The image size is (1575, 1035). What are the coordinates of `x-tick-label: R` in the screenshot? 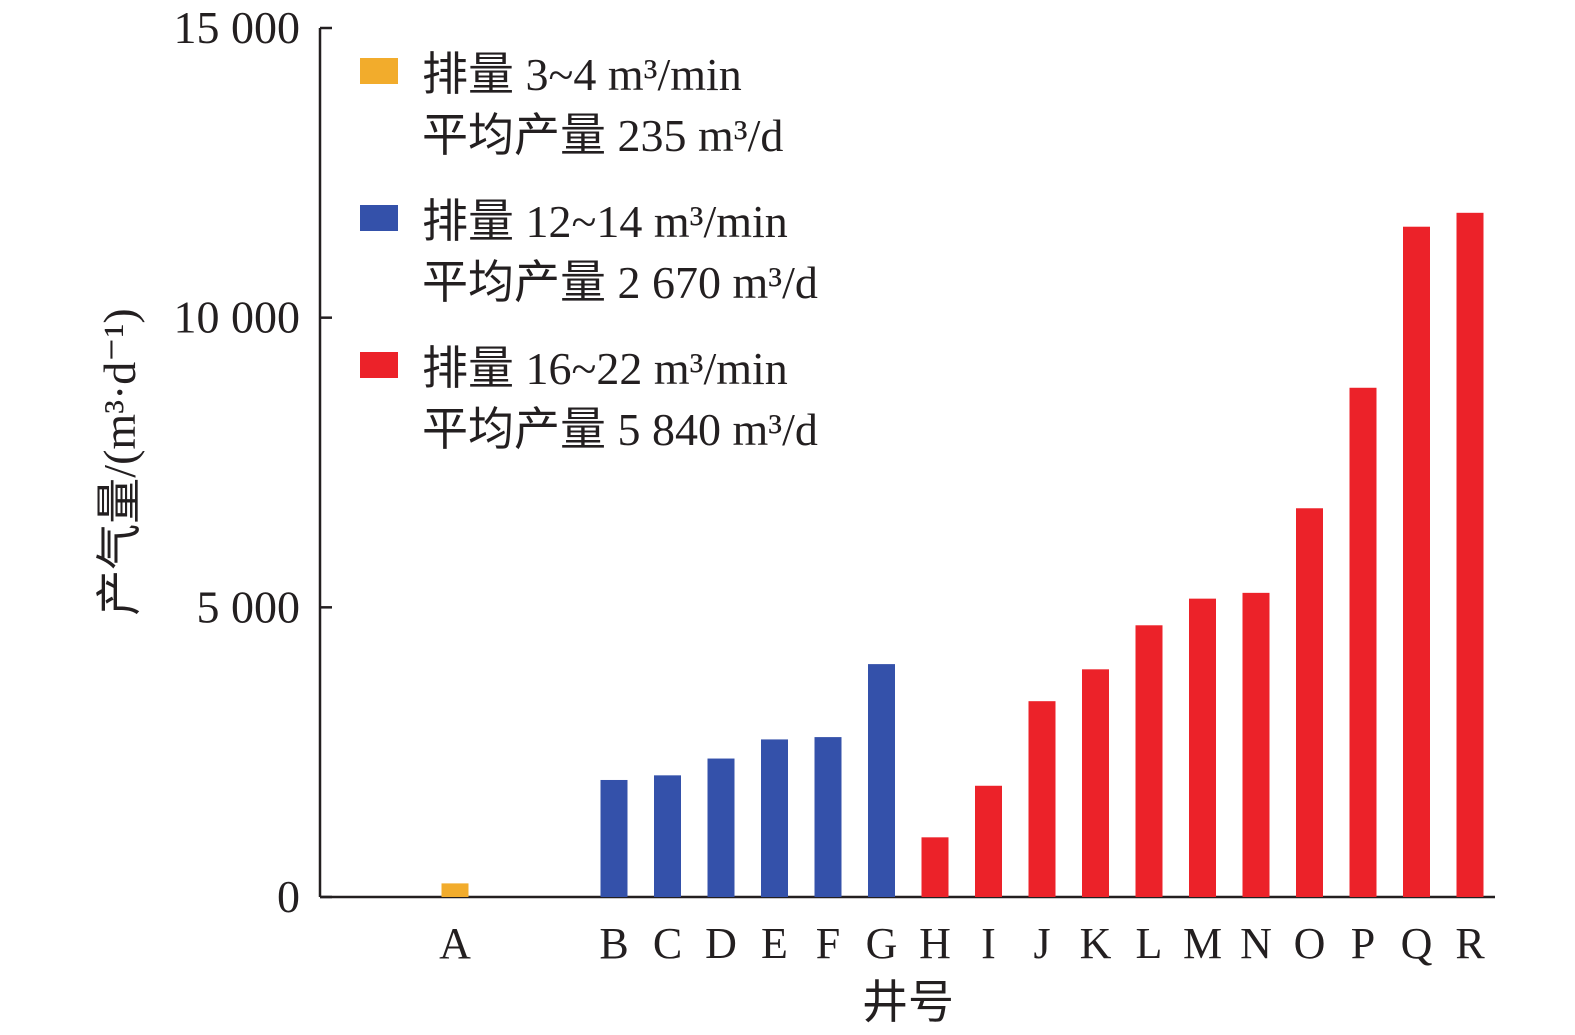 It's located at (1470, 943).